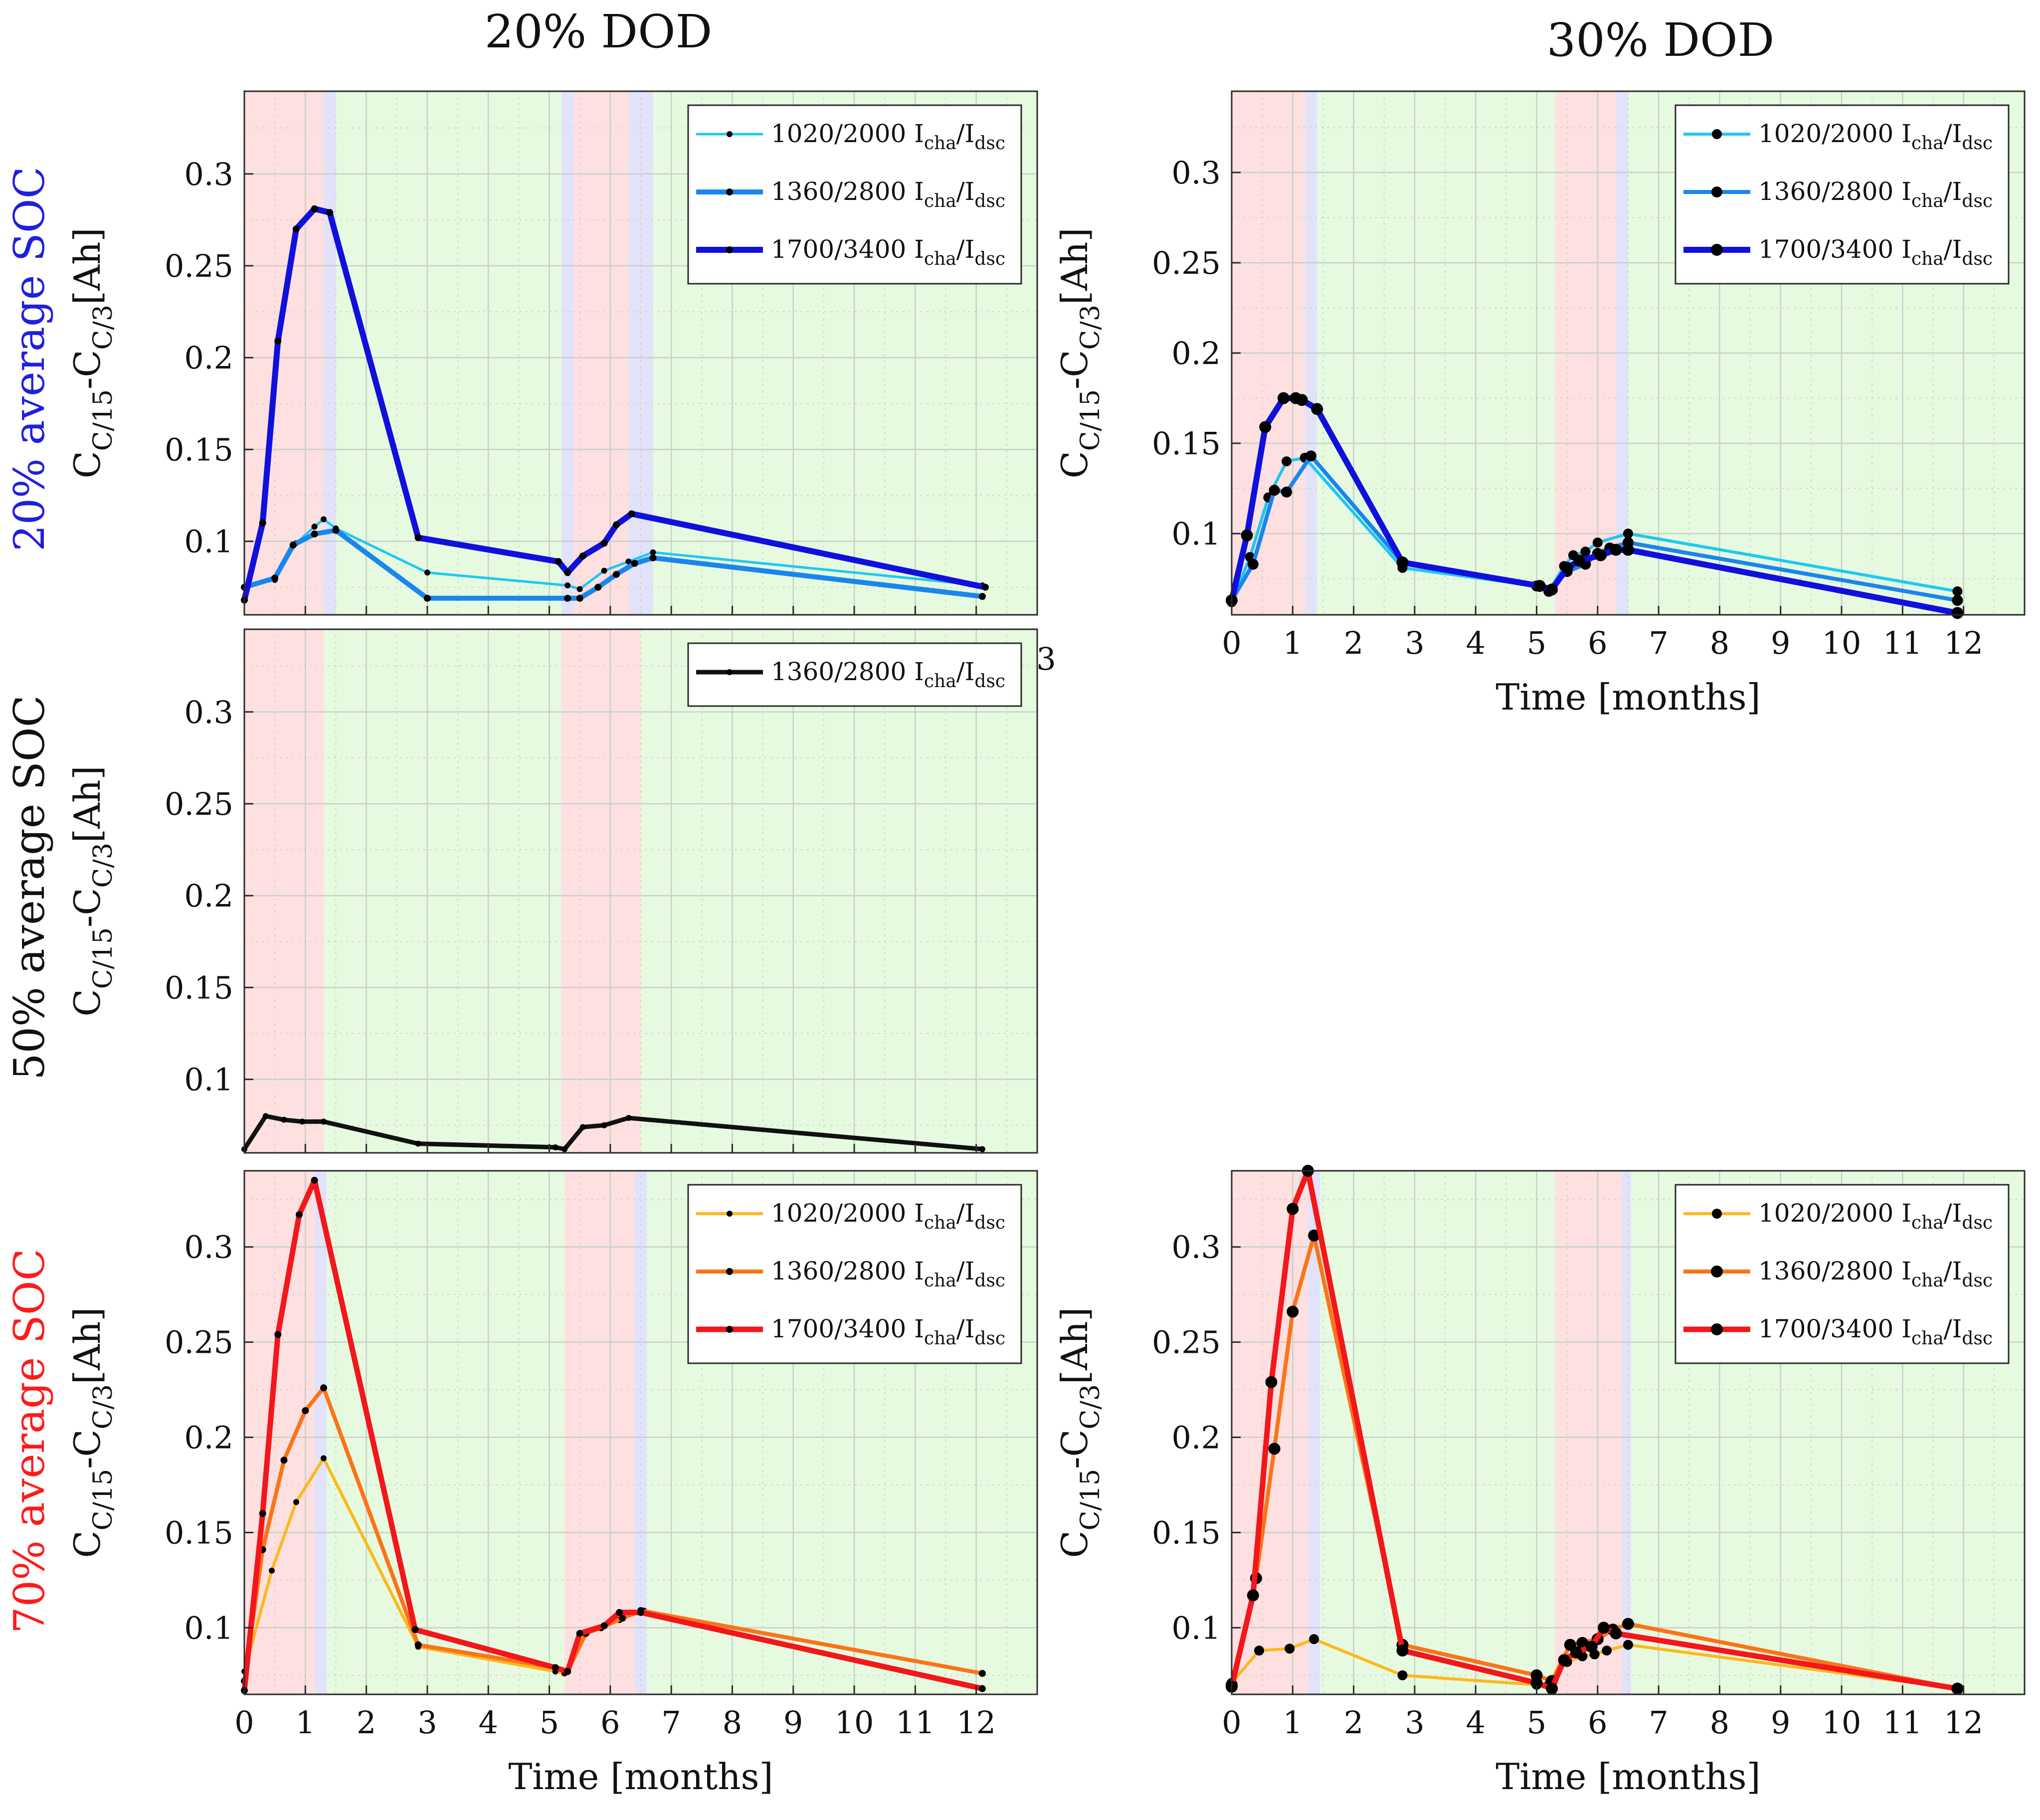  I want to click on legend: 1360/2800 Icha/Idsc, so click(854, 674).